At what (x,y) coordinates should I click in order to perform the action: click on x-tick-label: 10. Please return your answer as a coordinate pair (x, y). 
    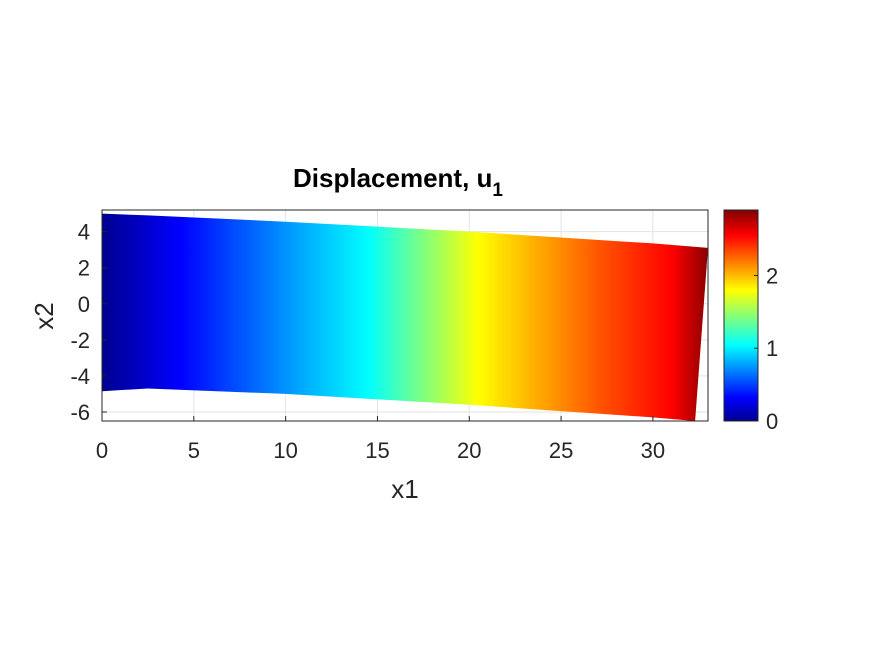
    Looking at the image, I should click on (285, 450).